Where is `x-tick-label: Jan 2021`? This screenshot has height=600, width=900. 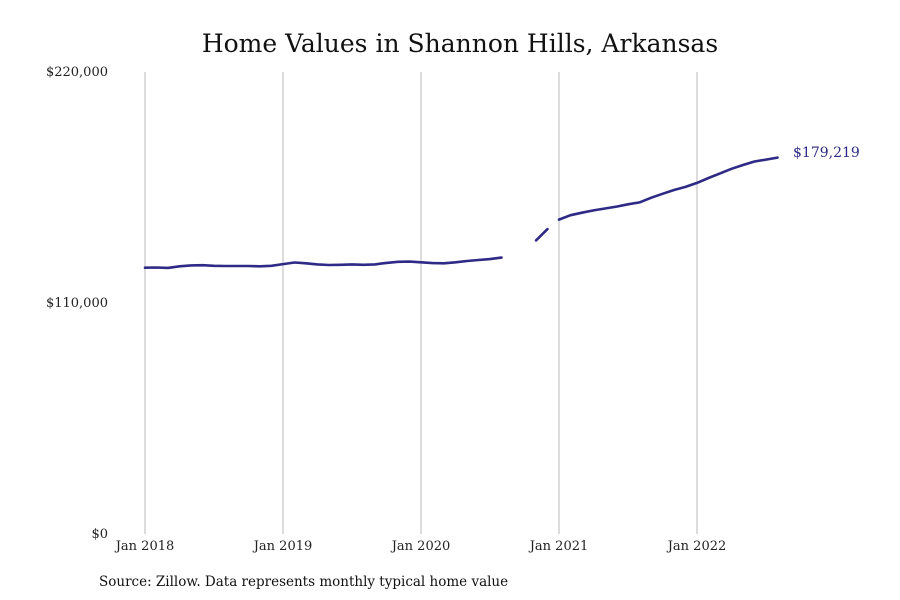
x-tick-label: Jan 2021 is located at coordinates (558, 546).